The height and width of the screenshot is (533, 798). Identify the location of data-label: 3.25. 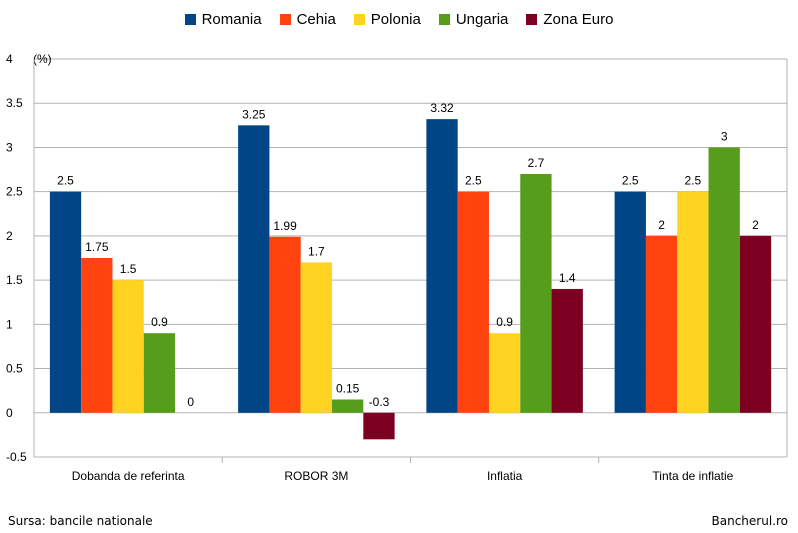
(254, 114).